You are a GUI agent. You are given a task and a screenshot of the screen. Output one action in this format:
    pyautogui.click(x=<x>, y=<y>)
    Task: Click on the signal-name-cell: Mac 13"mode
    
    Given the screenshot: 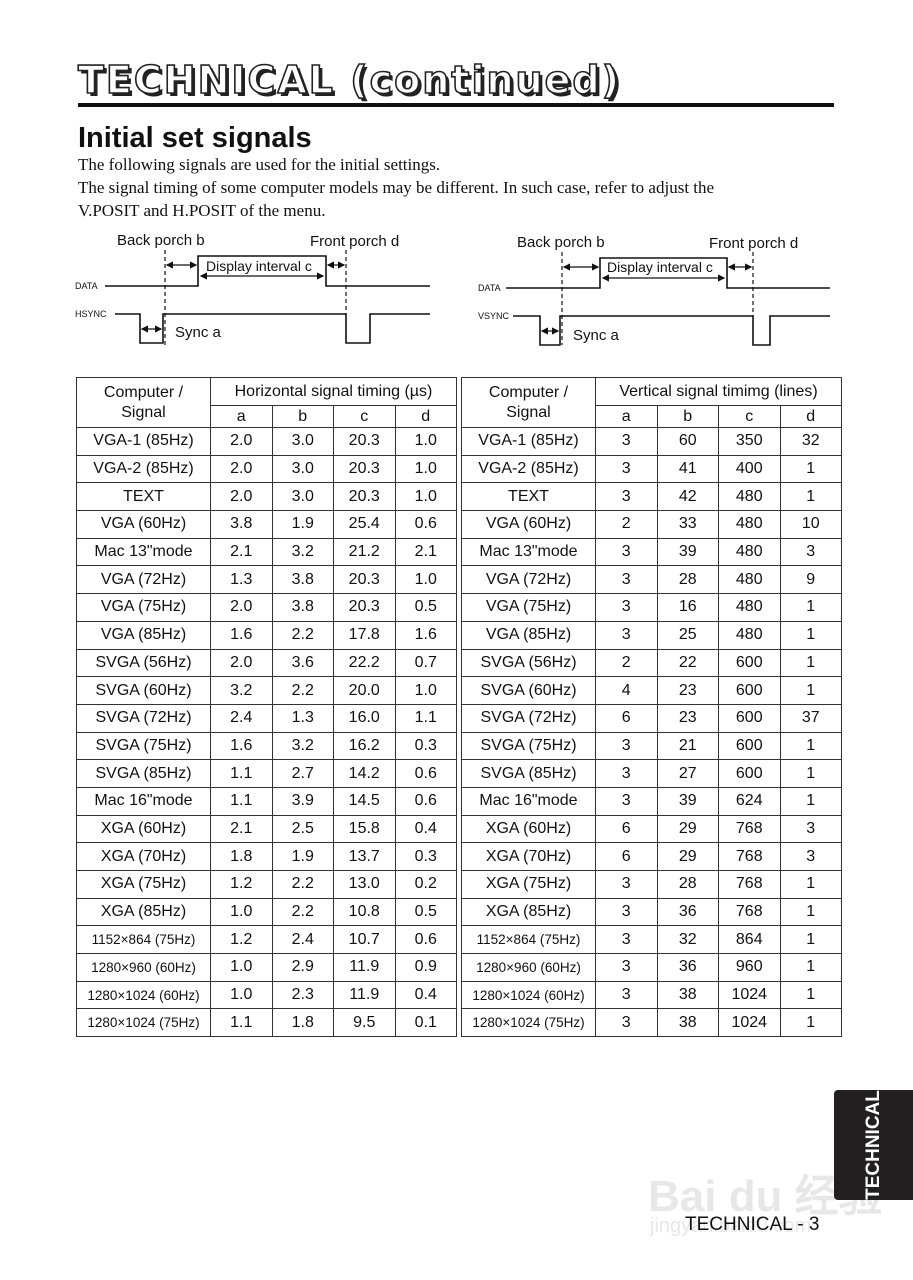 What is the action you would take?
    pyautogui.click(x=528, y=552)
    